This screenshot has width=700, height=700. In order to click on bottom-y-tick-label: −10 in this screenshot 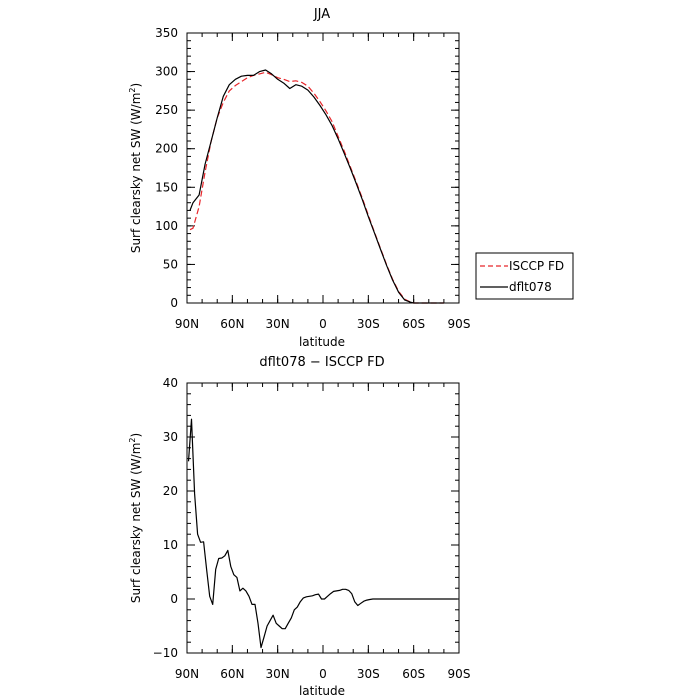, I will do `click(165, 653)`.